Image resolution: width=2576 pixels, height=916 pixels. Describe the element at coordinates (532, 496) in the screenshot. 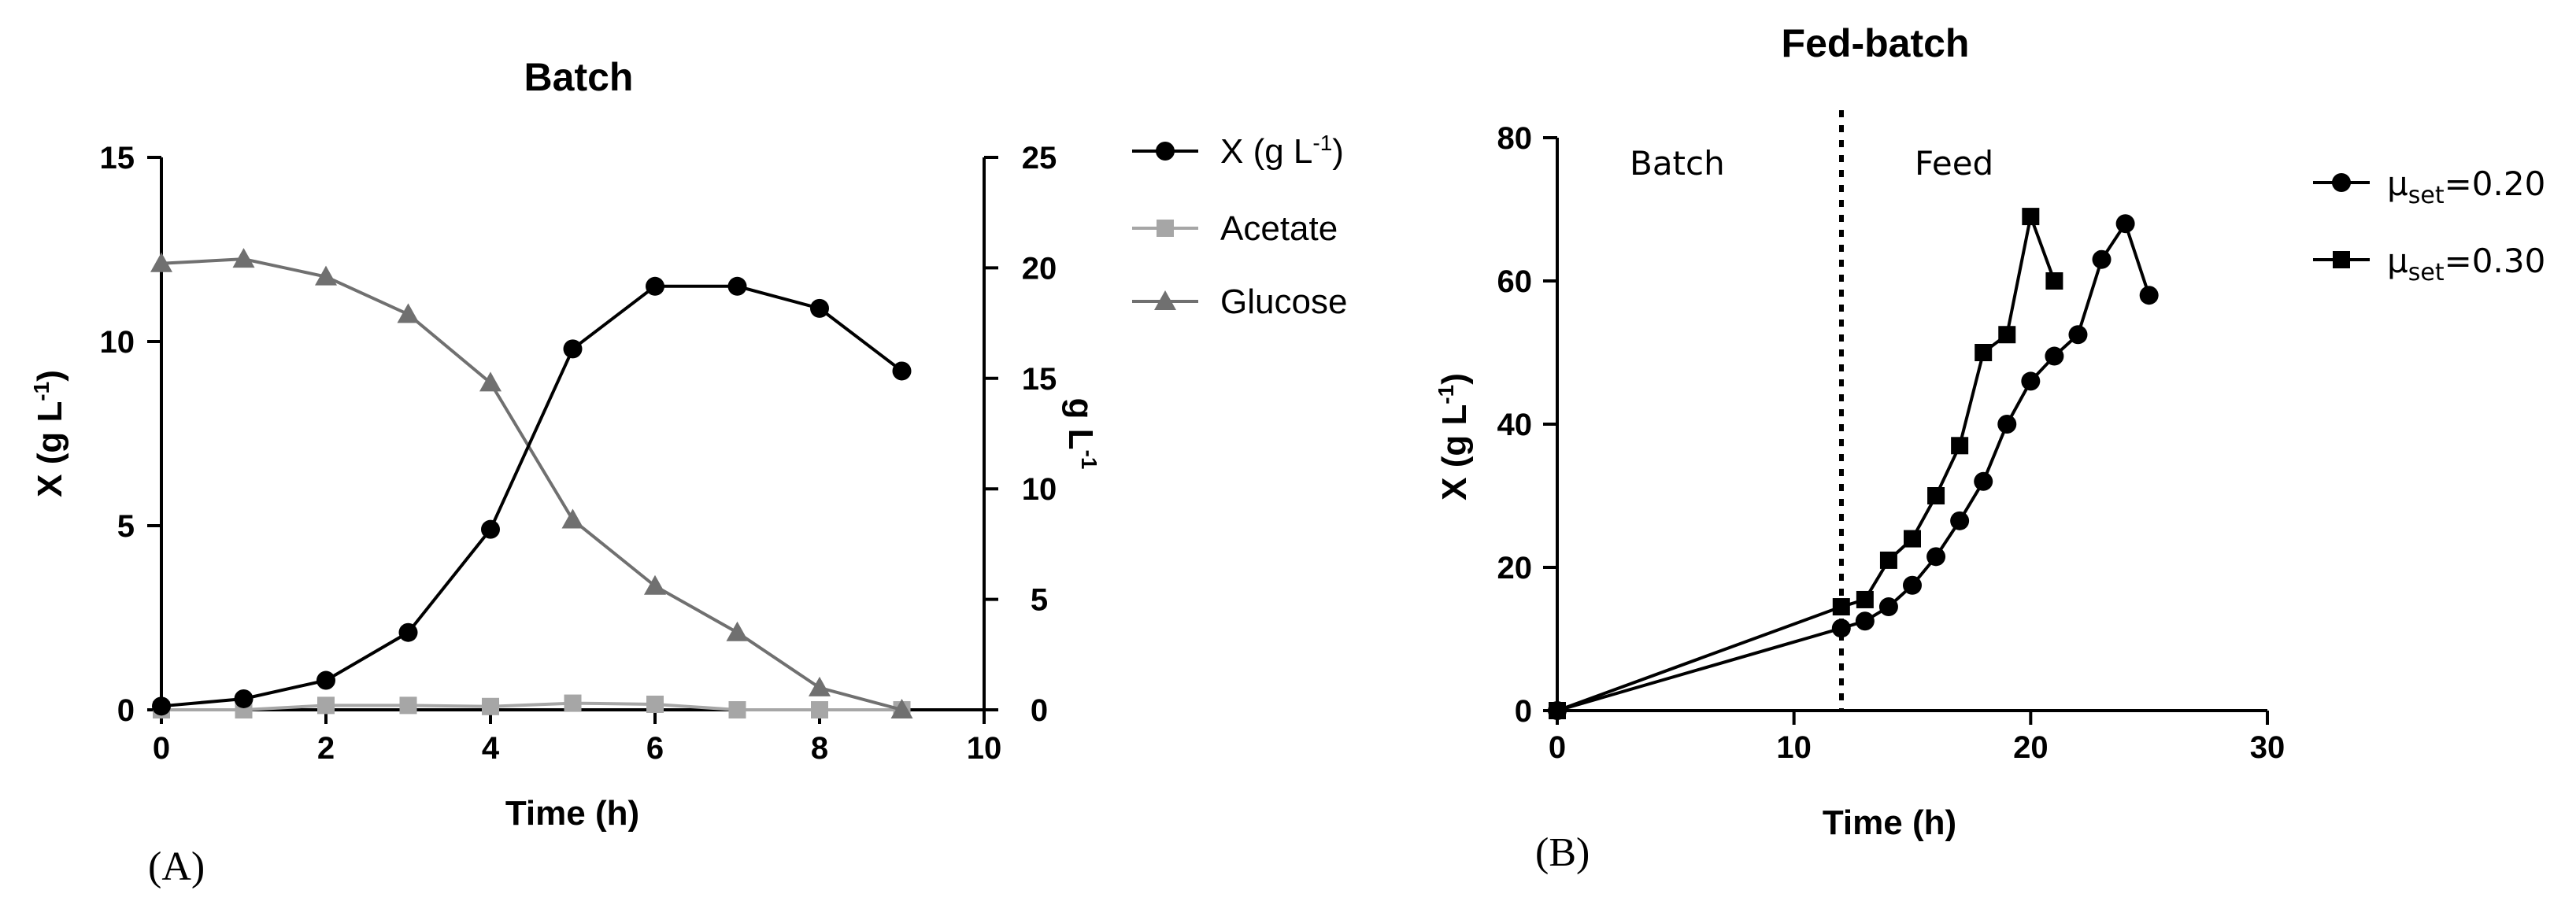

I see `series-x-line` at that location.